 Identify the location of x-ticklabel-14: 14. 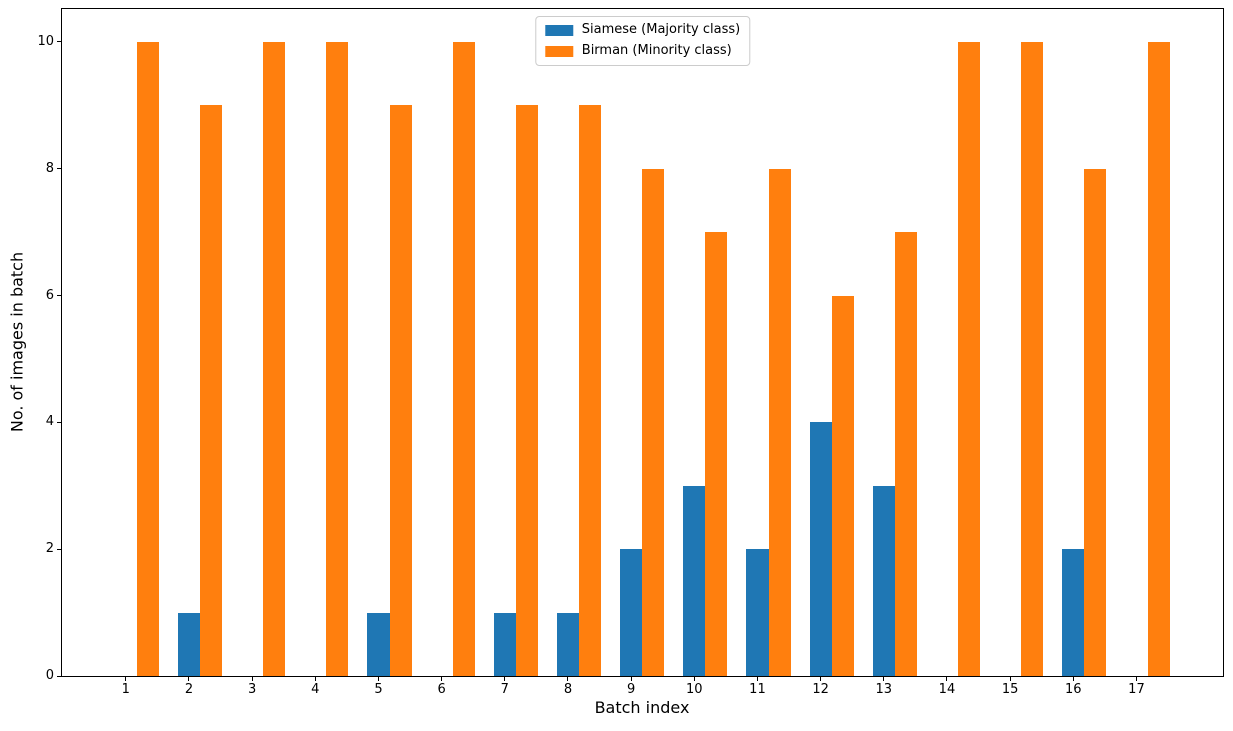
(947, 689).